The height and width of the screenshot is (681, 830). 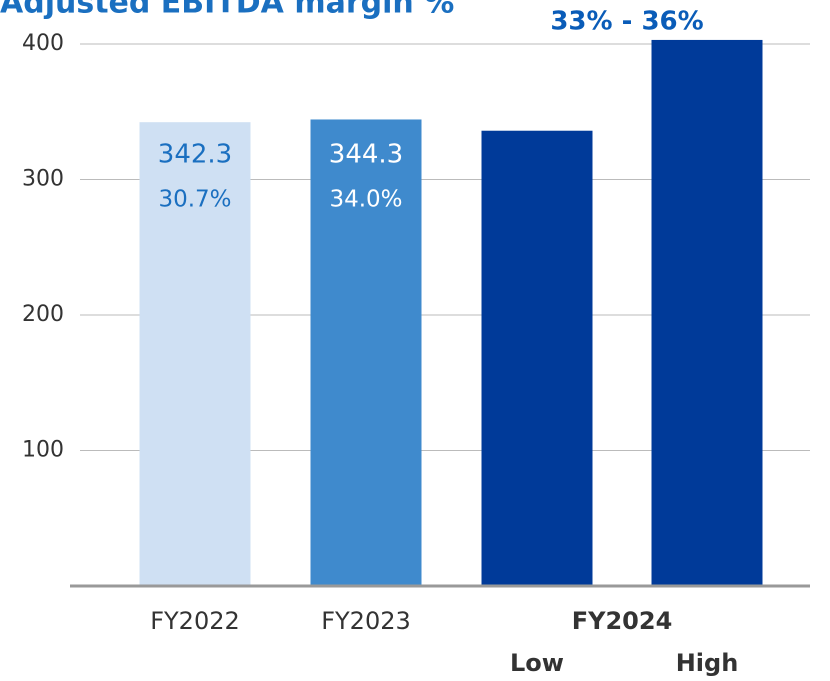 What do you see at coordinates (43, 179) in the screenshot?
I see `y-tick-label: 300` at bounding box center [43, 179].